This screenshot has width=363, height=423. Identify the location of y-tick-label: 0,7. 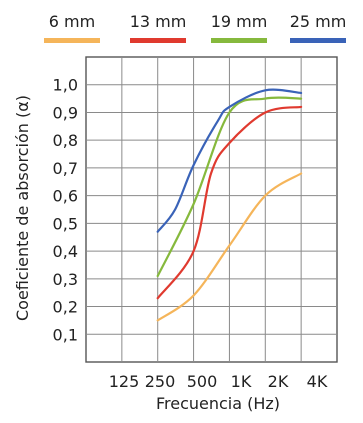
(65, 168).